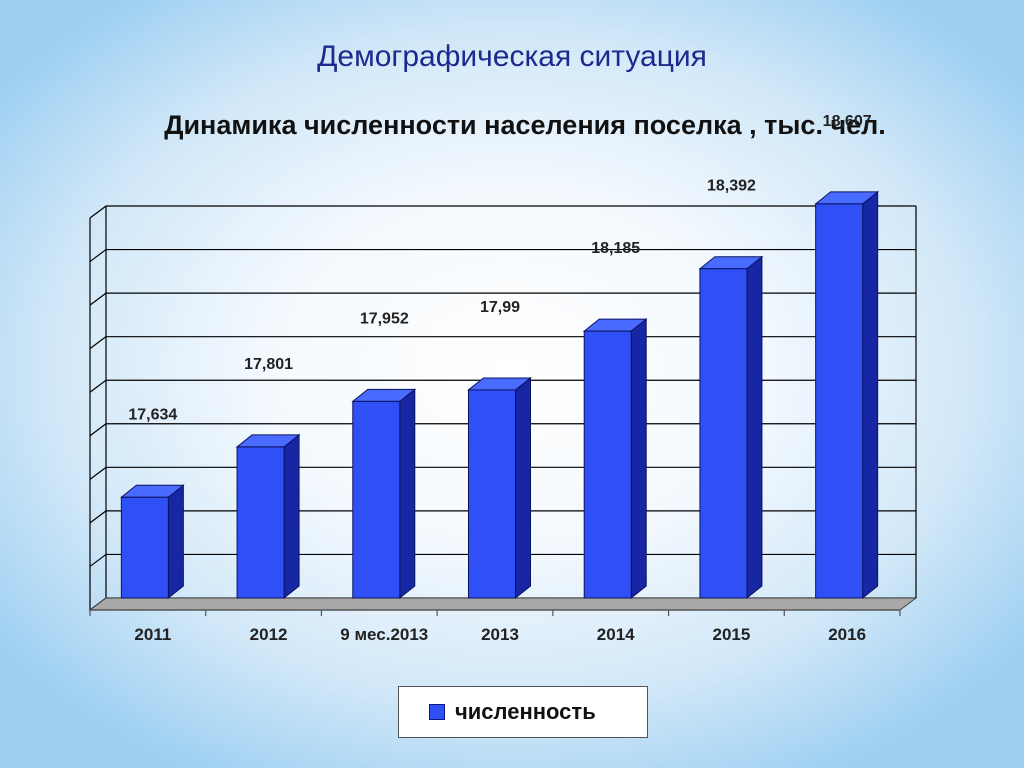 The image size is (1024, 768). Describe the element at coordinates (437, 712) in the screenshot. I see `legend-swatch` at that location.